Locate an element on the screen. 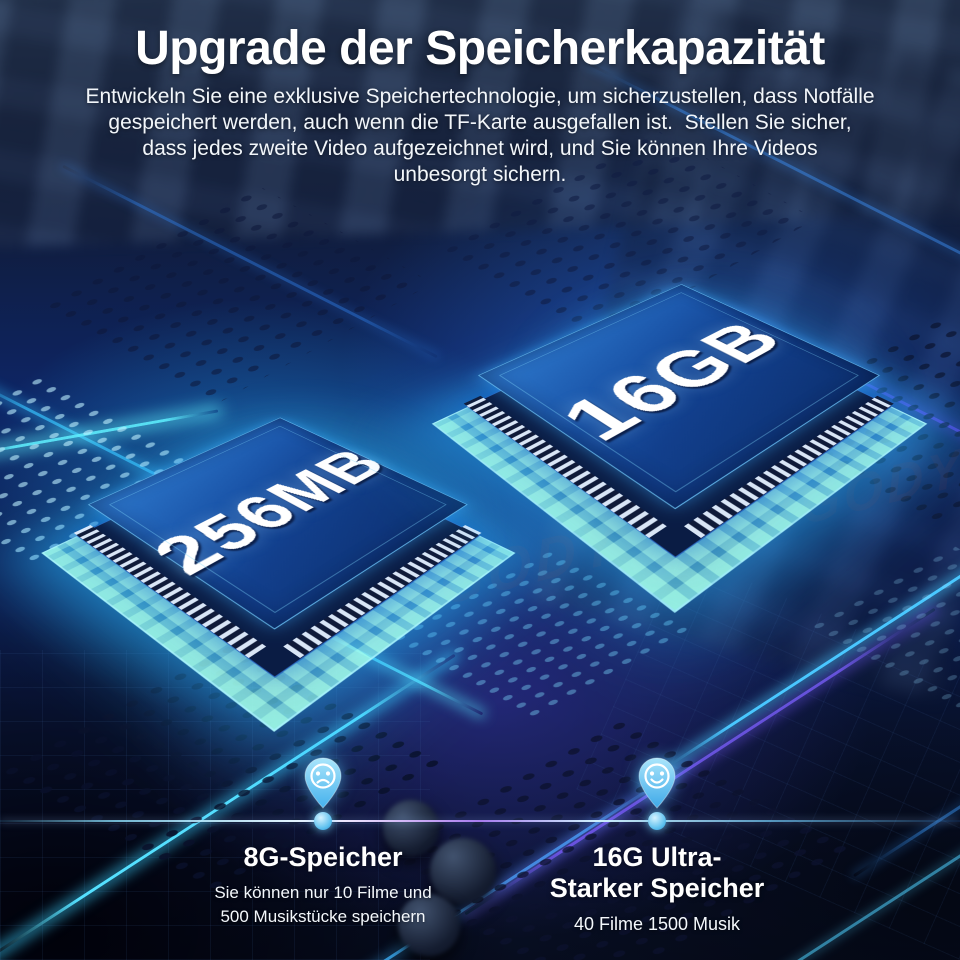 The image size is (960, 960). page-title: Upgrade der Speicherkapazität is located at coordinates (480, 48).